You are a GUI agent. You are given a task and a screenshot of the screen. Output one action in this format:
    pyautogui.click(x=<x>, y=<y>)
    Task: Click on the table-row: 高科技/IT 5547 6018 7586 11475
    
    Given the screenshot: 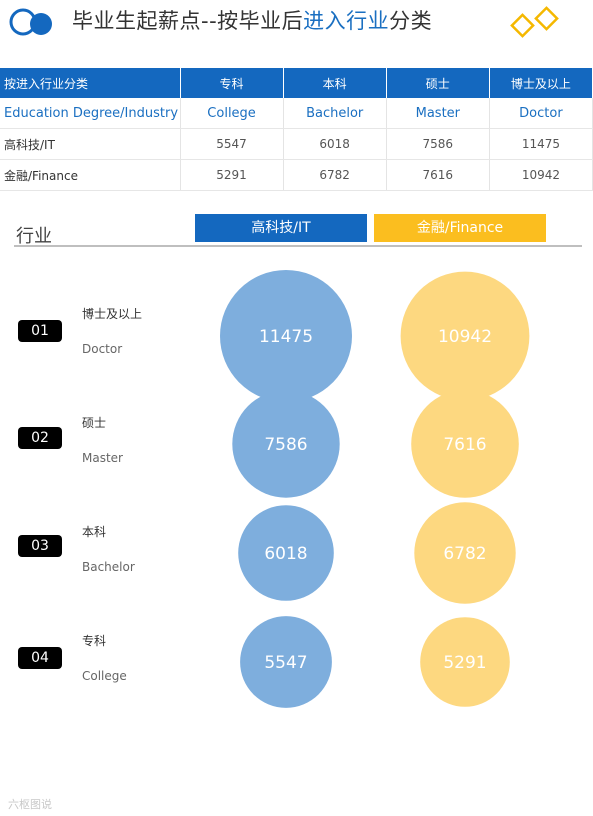 What is the action you would take?
    pyautogui.click(x=296, y=144)
    